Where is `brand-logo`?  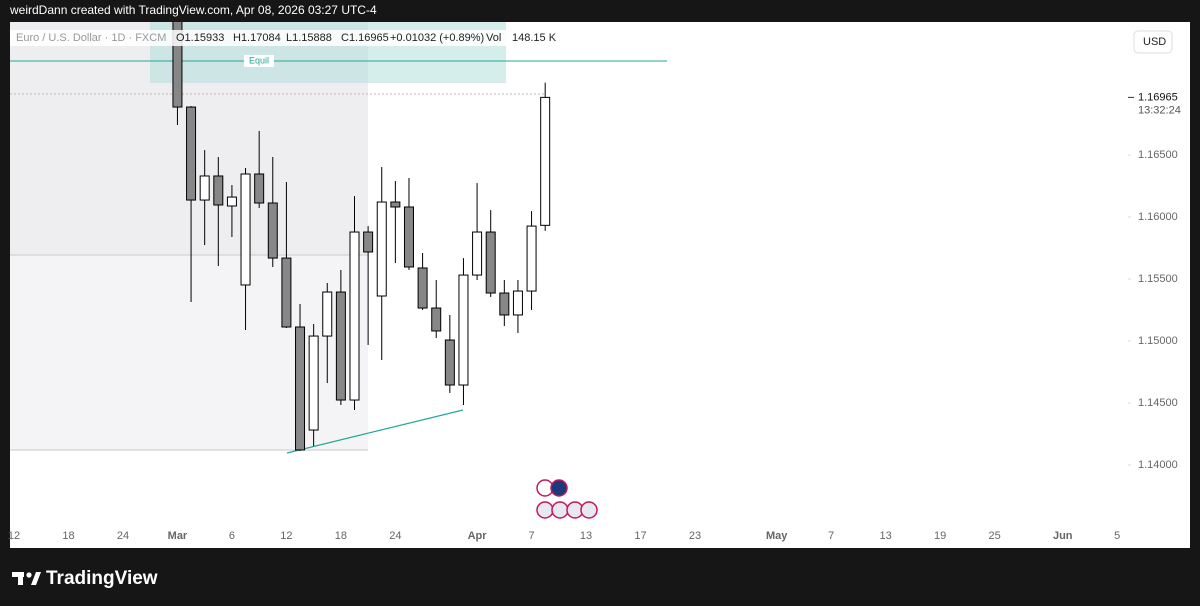
brand-logo is located at coordinates (26, 578).